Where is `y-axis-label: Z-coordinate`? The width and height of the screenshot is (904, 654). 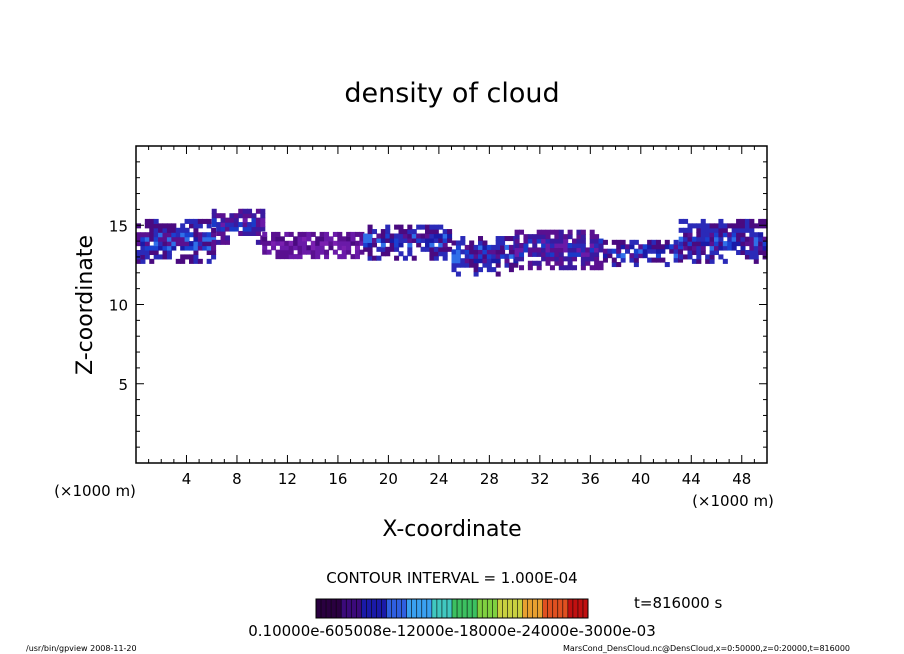 y-axis-label: Z-coordinate is located at coordinates (85, 305).